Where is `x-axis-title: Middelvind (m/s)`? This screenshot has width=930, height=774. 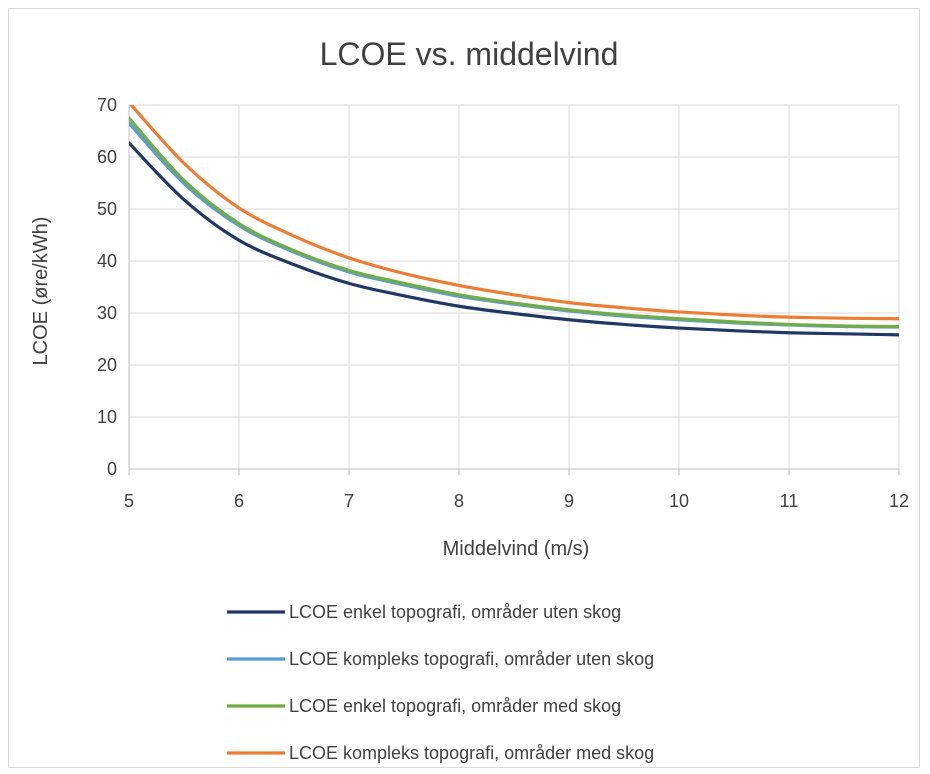
x-axis-title: Middelvind (m/s) is located at coordinates (516, 549).